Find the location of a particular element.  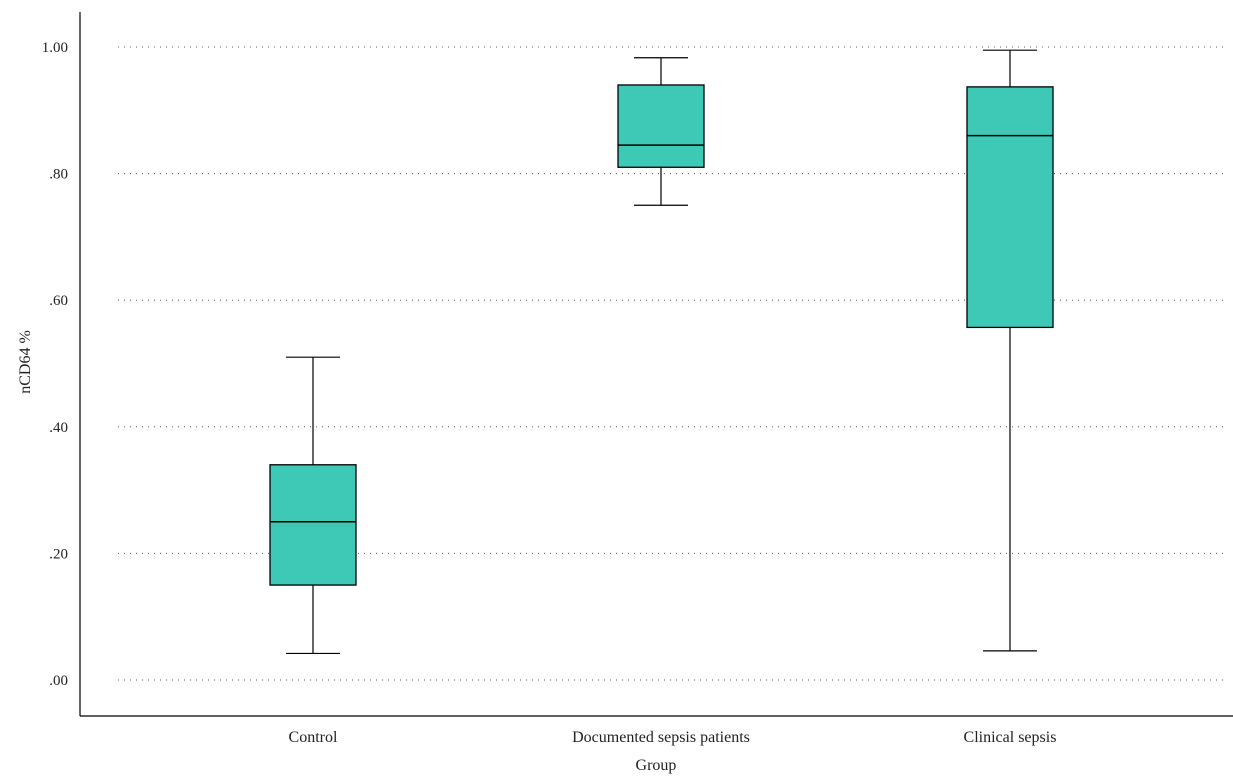

y-tick-label-1: .20 is located at coordinates (58, 554).